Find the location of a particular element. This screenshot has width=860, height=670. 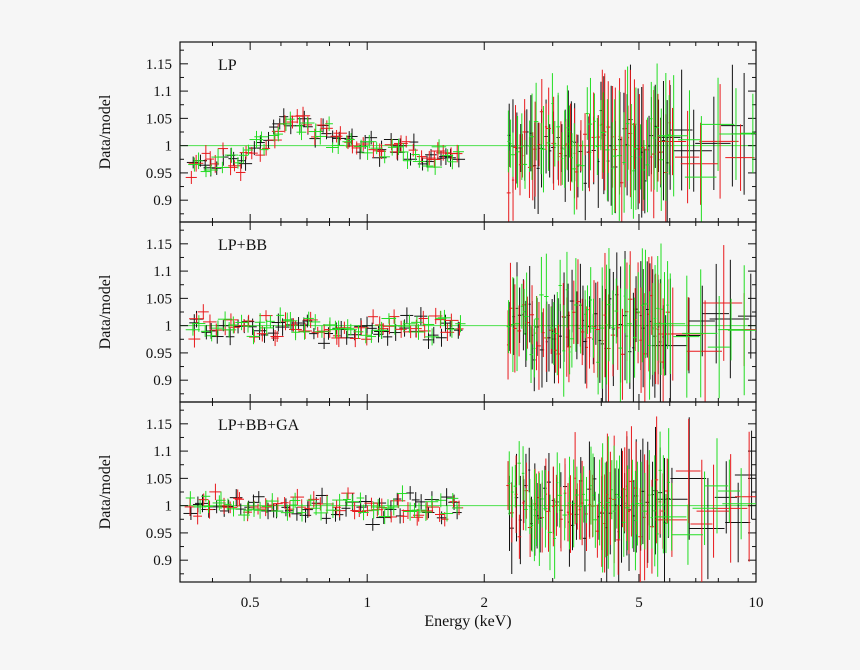

panel-title: LP is located at coordinates (227, 65).